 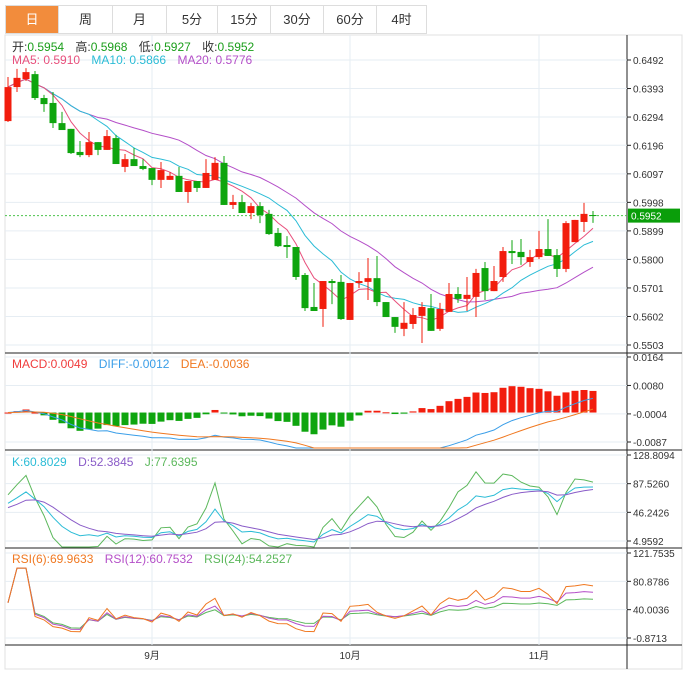 I want to click on open-value: 0.5954, so click(x=46, y=47).